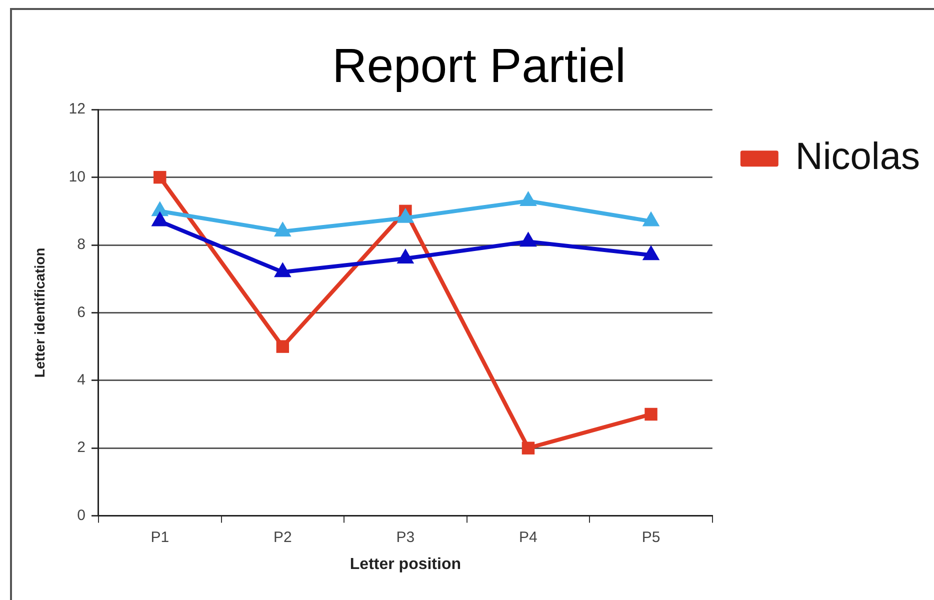 This screenshot has height=600, width=934. What do you see at coordinates (282, 537) in the screenshot?
I see `x-tick-label: P2` at bounding box center [282, 537].